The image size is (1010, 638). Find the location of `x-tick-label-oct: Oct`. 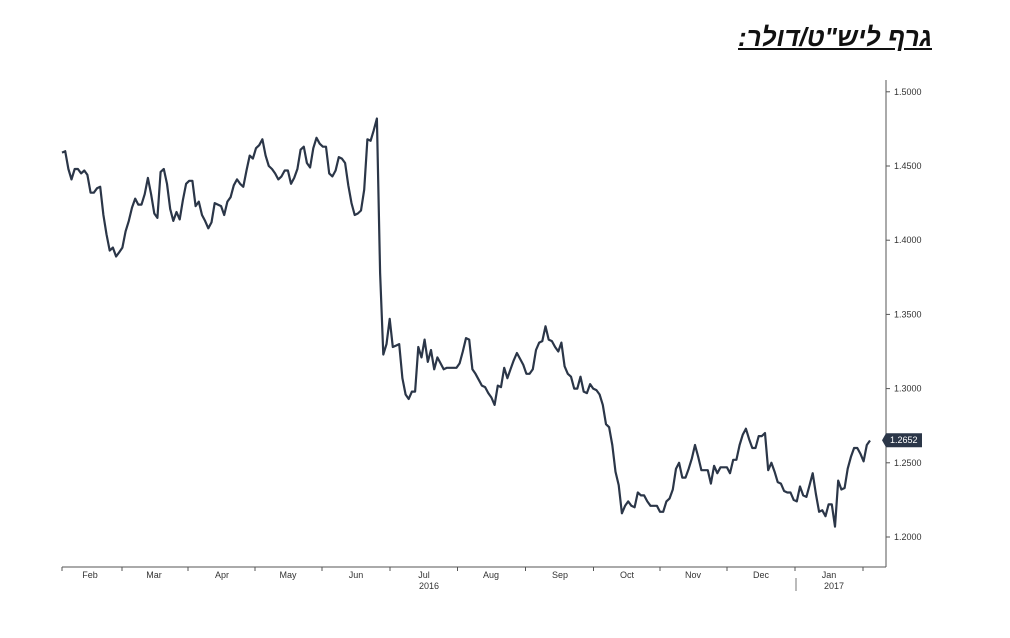

x-tick-label-oct: Oct is located at coordinates (627, 575).